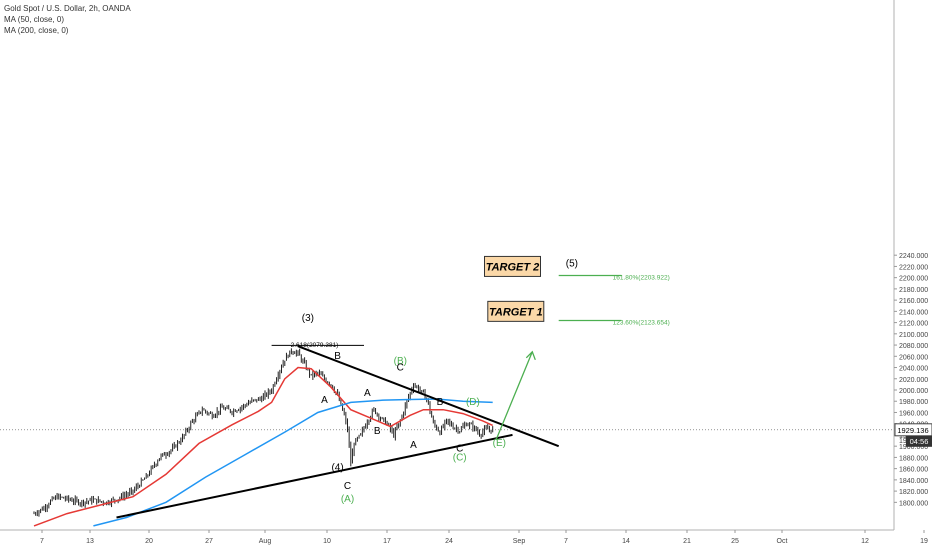 This screenshot has height=555, width=932. I want to click on target-label: TARGET 1, so click(516, 312).